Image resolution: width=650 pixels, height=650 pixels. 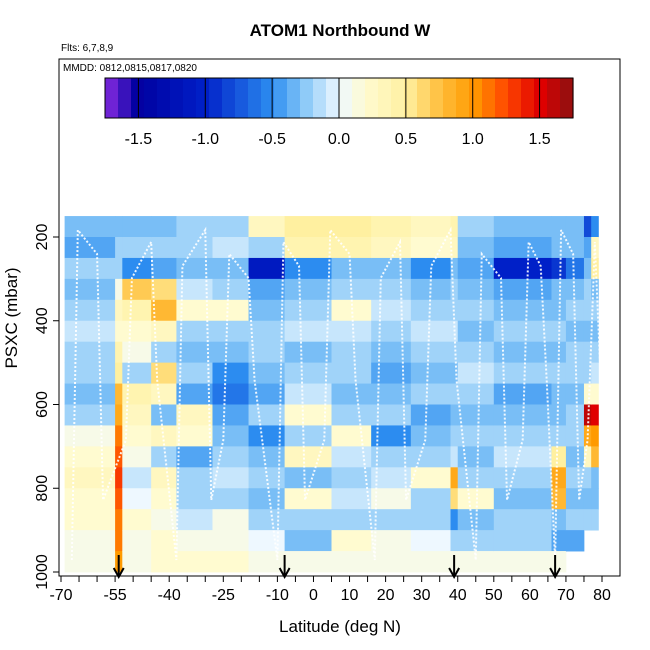 I want to click on x-tick-label: 60, so click(x=530, y=595).